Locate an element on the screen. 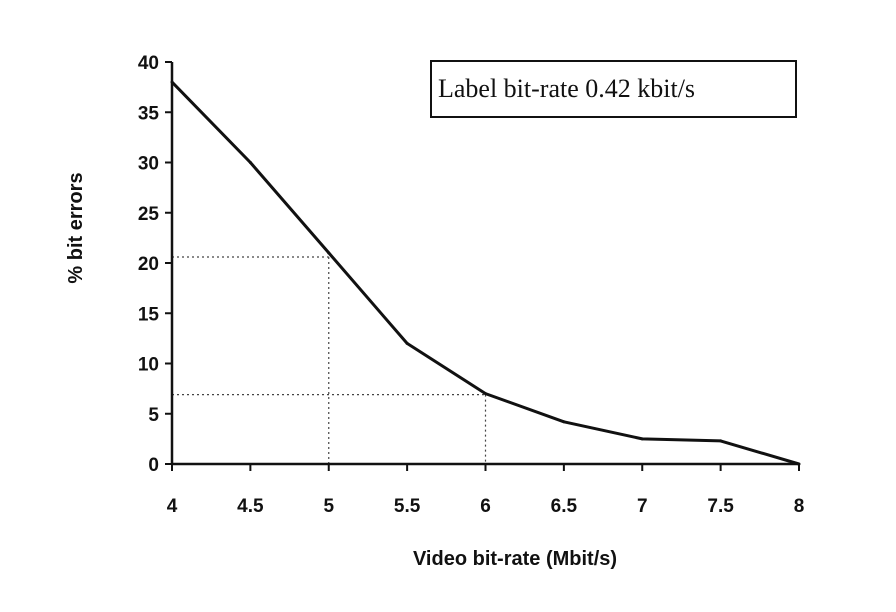 The width and height of the screenshot is (896, 612). y-tick-label: 0 is located at coordinates (153, 465).